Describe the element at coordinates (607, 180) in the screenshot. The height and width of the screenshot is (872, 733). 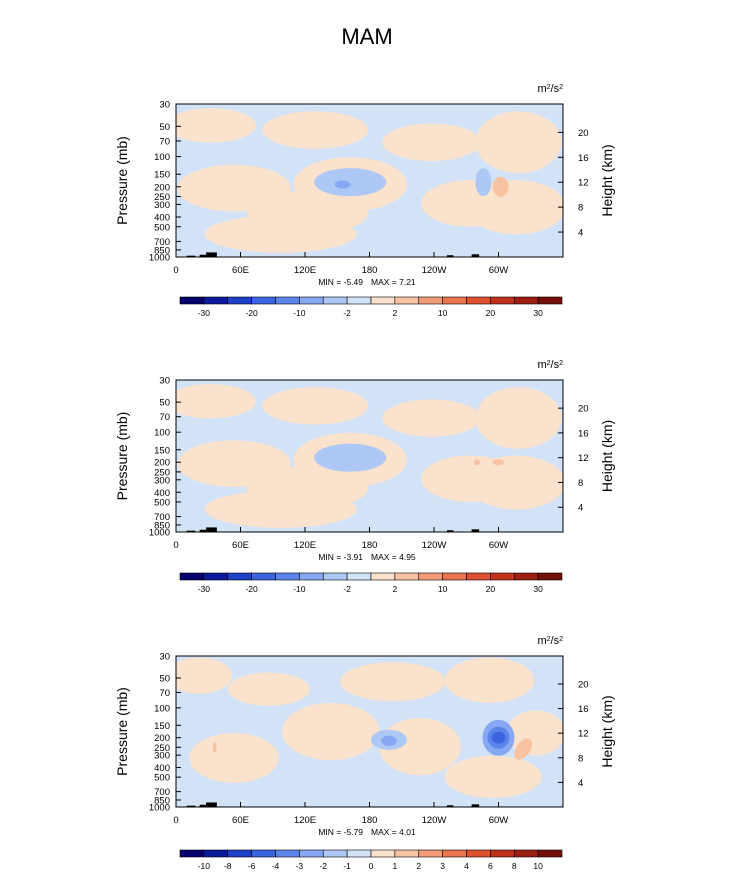
I see `y-right-axis-label: Height (km)` at that location.